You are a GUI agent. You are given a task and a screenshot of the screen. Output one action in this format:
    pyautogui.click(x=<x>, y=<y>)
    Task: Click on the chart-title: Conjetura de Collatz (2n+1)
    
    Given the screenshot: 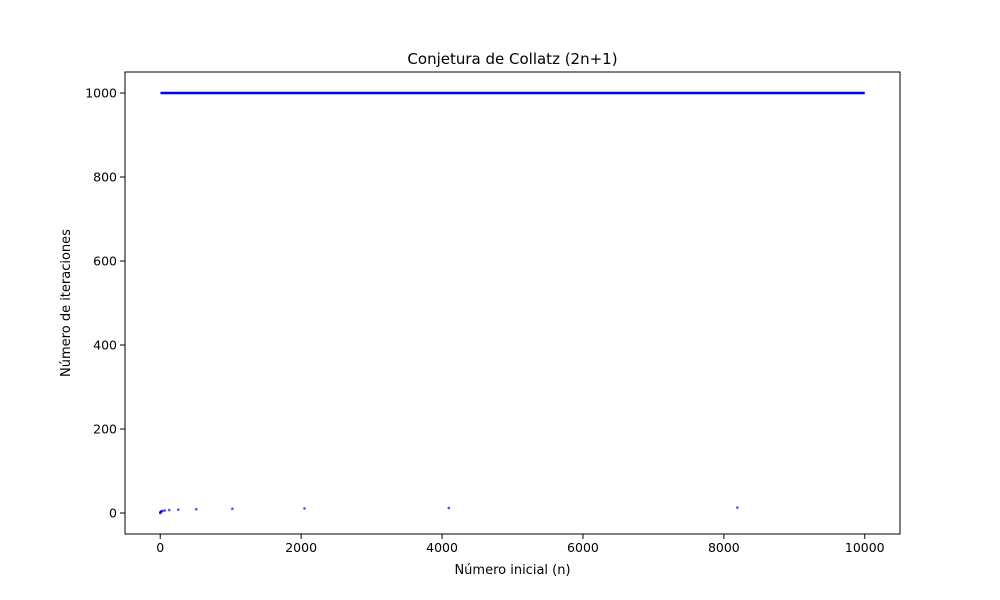 What is the action you would take?
    pyautogui.click(x=512, y=59)
    